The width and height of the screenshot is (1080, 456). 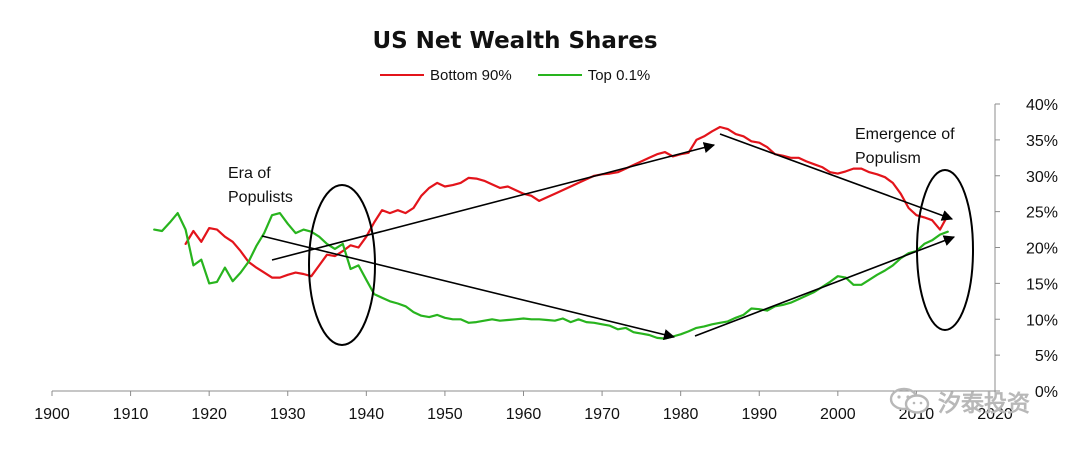 What do you see at coordinates (984, 403) in the screenshot?
I see `watermark-text: 汐泰投资` at bounding box center [984, 403].